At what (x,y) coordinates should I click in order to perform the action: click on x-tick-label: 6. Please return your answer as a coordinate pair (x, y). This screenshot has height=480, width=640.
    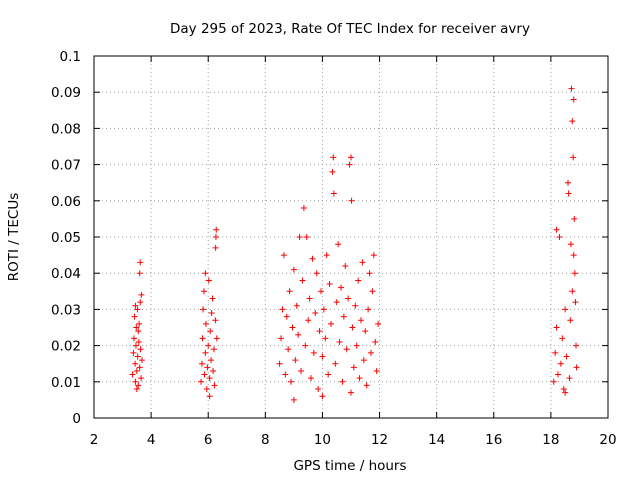
    Looking at the image, I should click on (208, 440).